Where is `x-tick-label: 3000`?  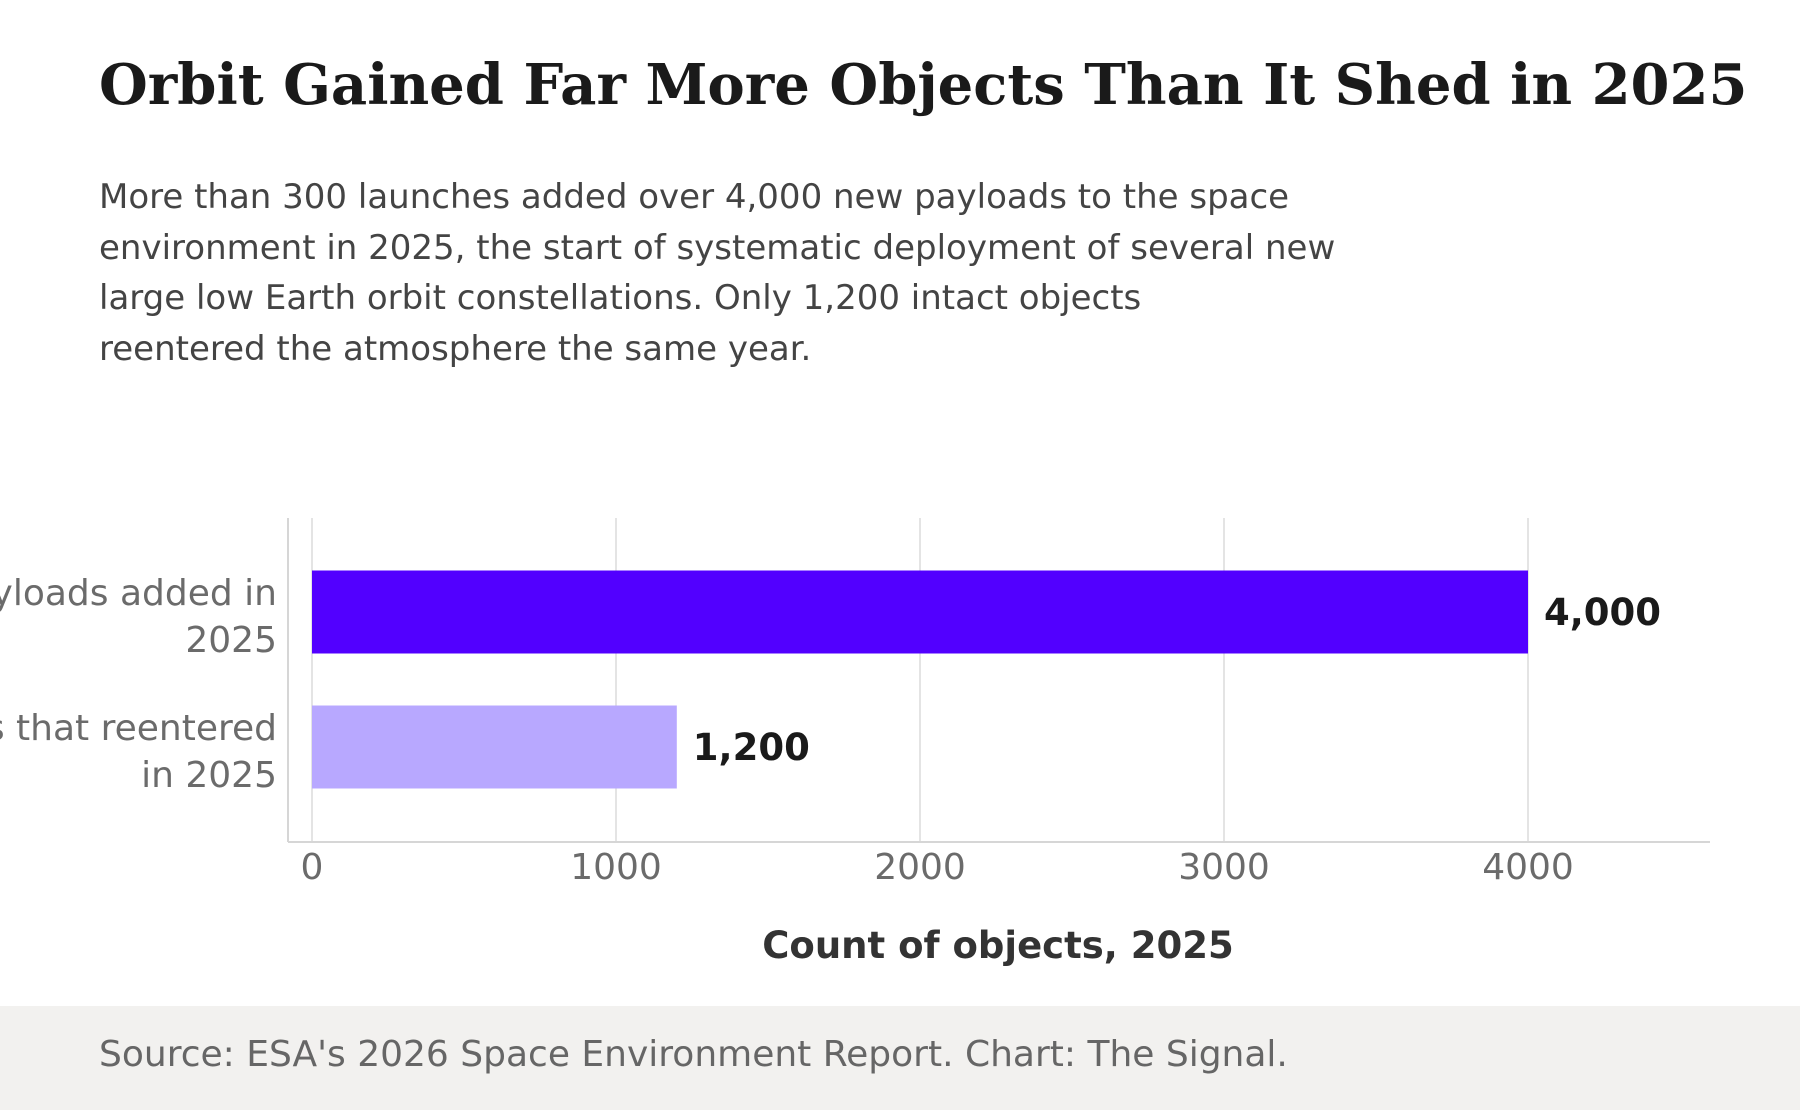
x-tick-label: 3000 is located at coordinates (1224, 867).